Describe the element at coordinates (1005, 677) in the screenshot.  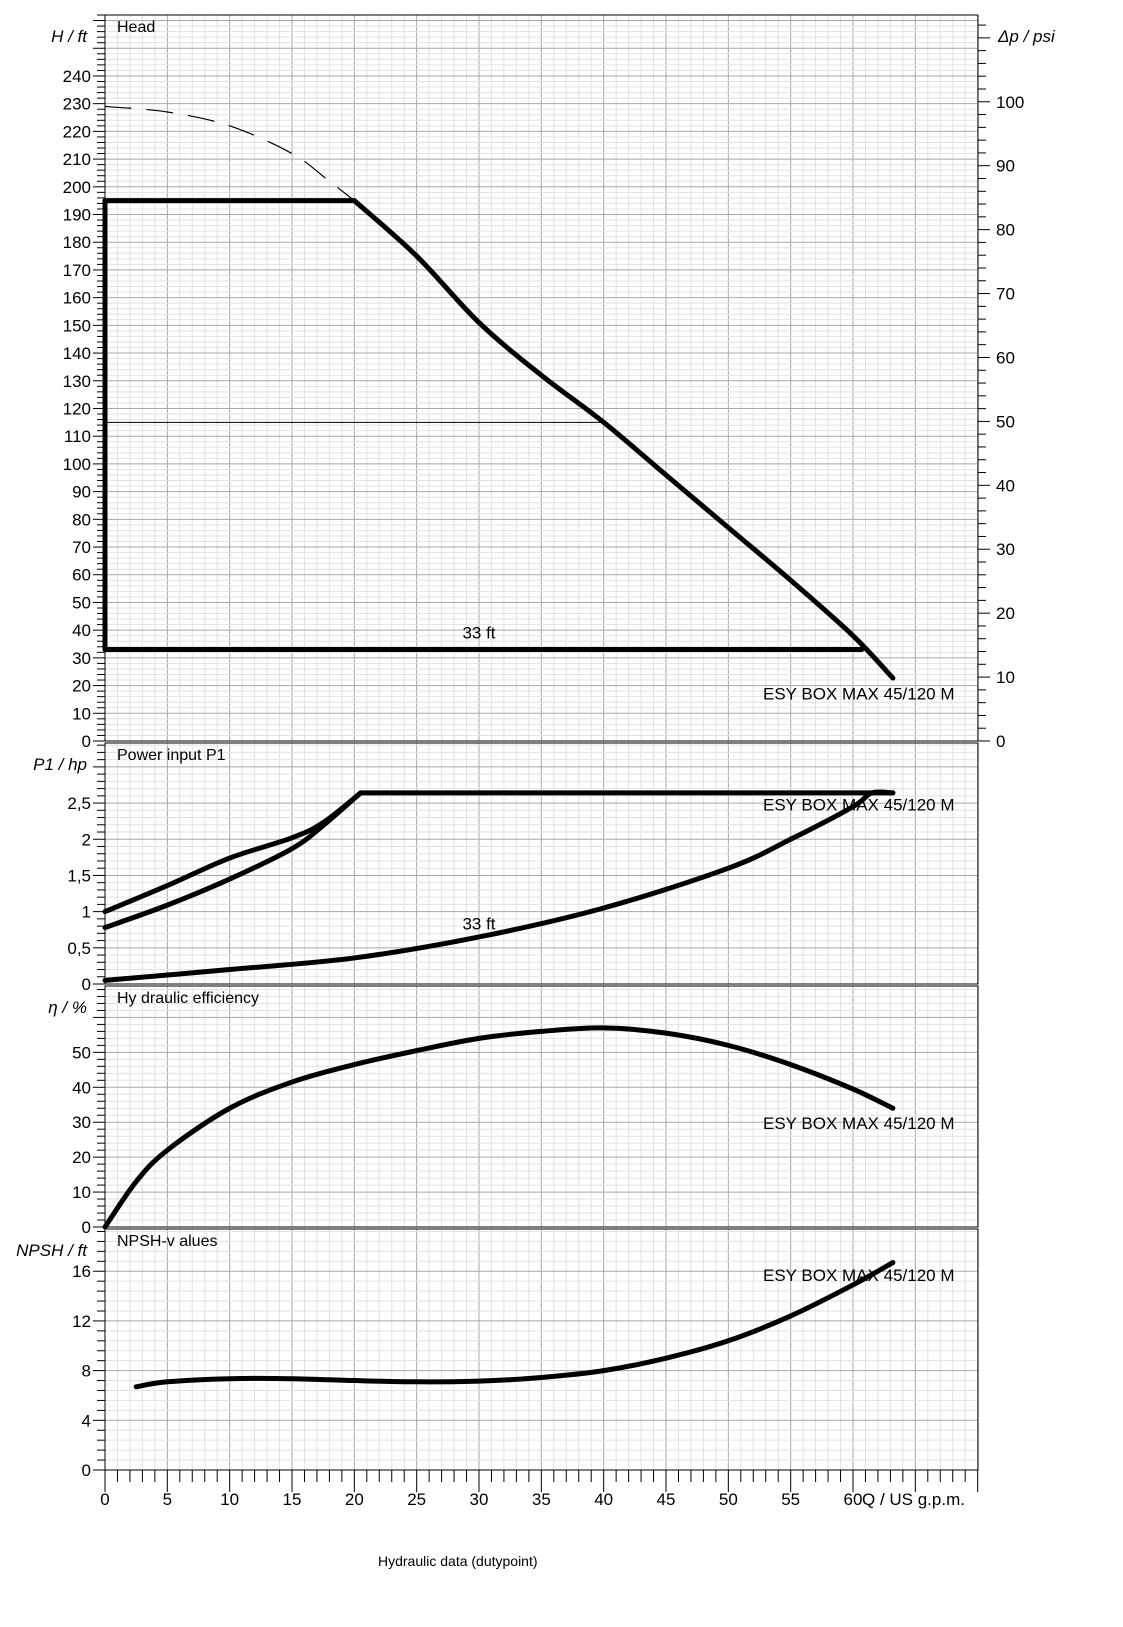
I see `right-y-tick-label: 10` at that location.